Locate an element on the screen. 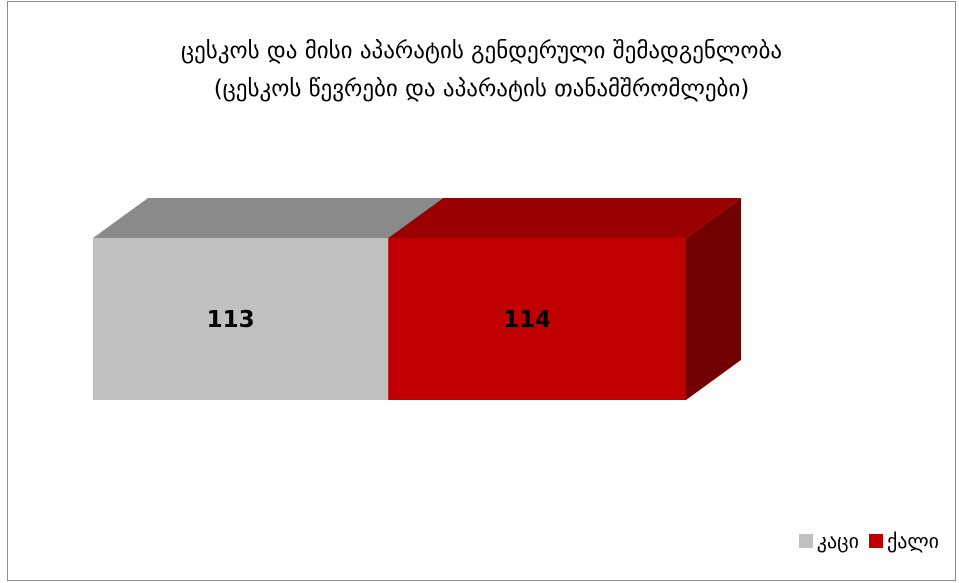 Image resolution: width=959 pixels, height=583 pixels. data-label-female: 114 is located at coordinates (527, 320).